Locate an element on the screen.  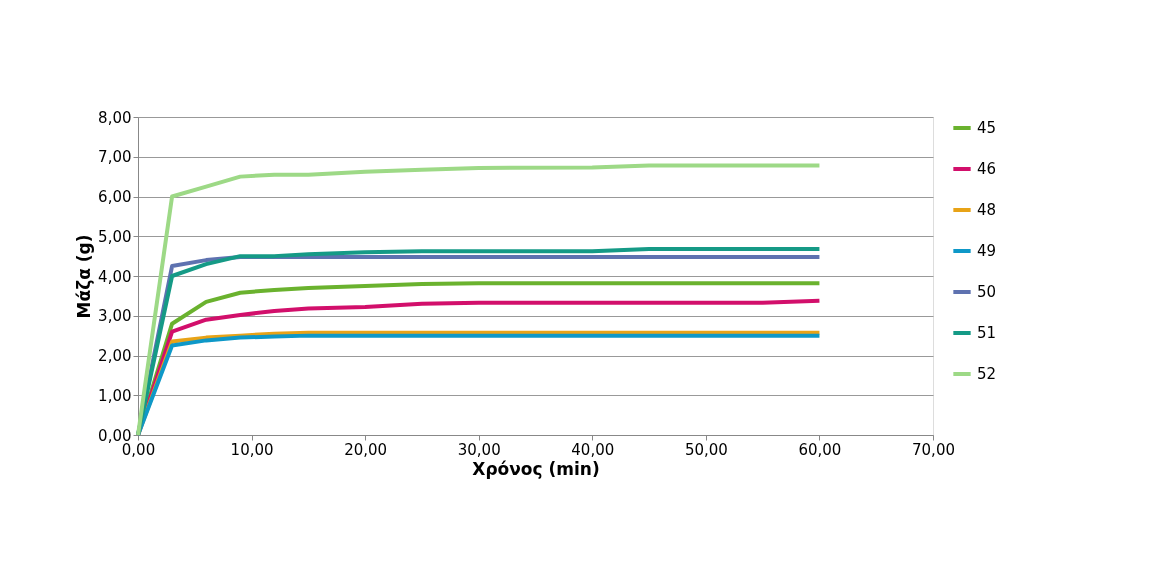
y-axis-title: Μάζα (g) is located at coordinates (84, 276).